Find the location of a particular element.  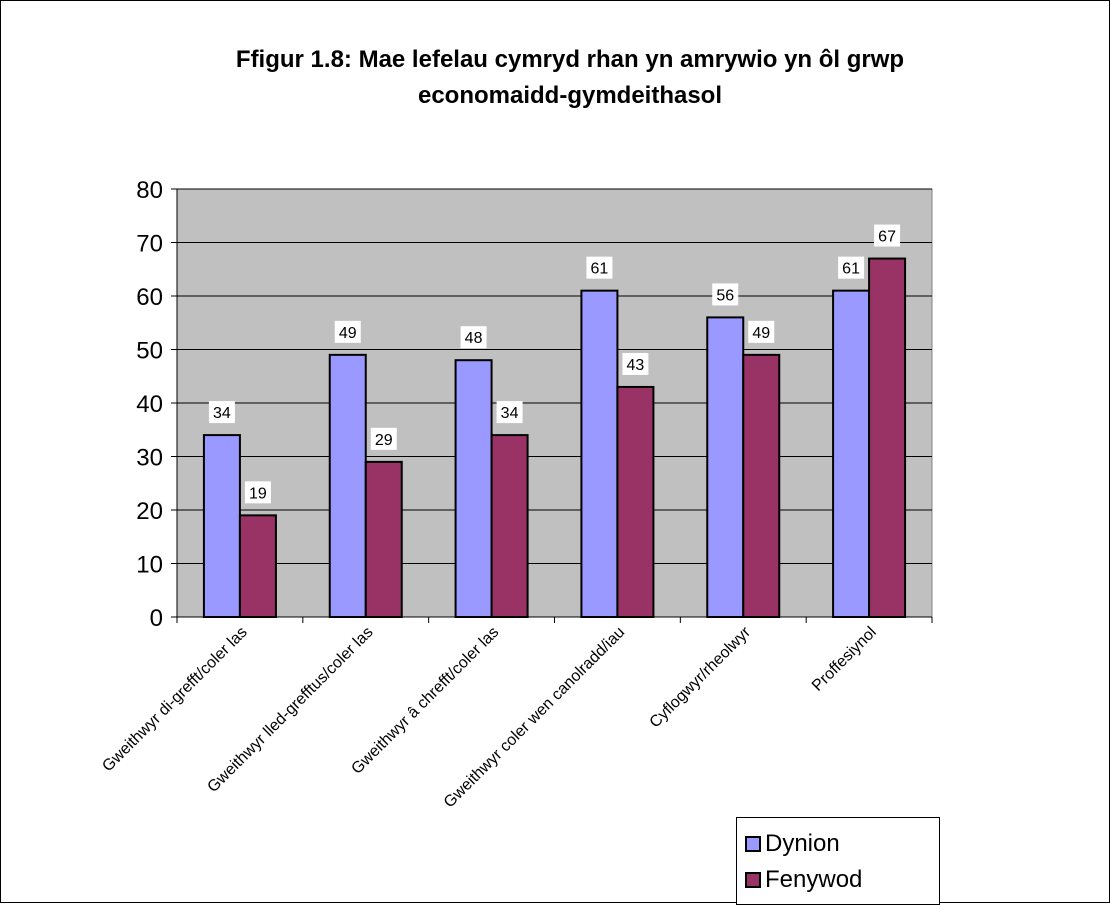

y-tick-label: 50 is located at coordinates (149, 351).